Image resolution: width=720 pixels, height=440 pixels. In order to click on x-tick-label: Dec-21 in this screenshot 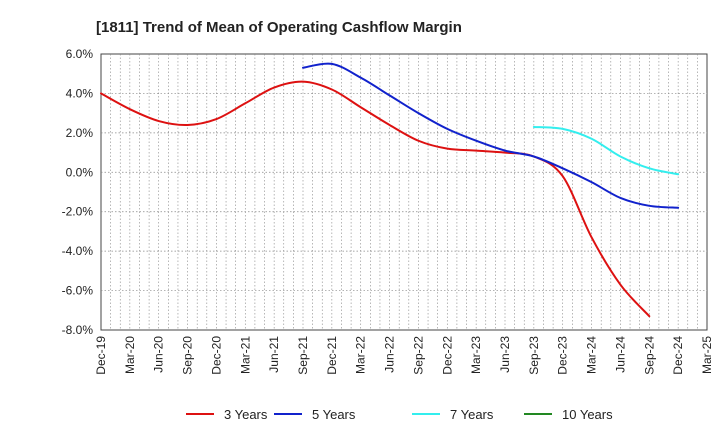, I will do `click(332, 355)`.